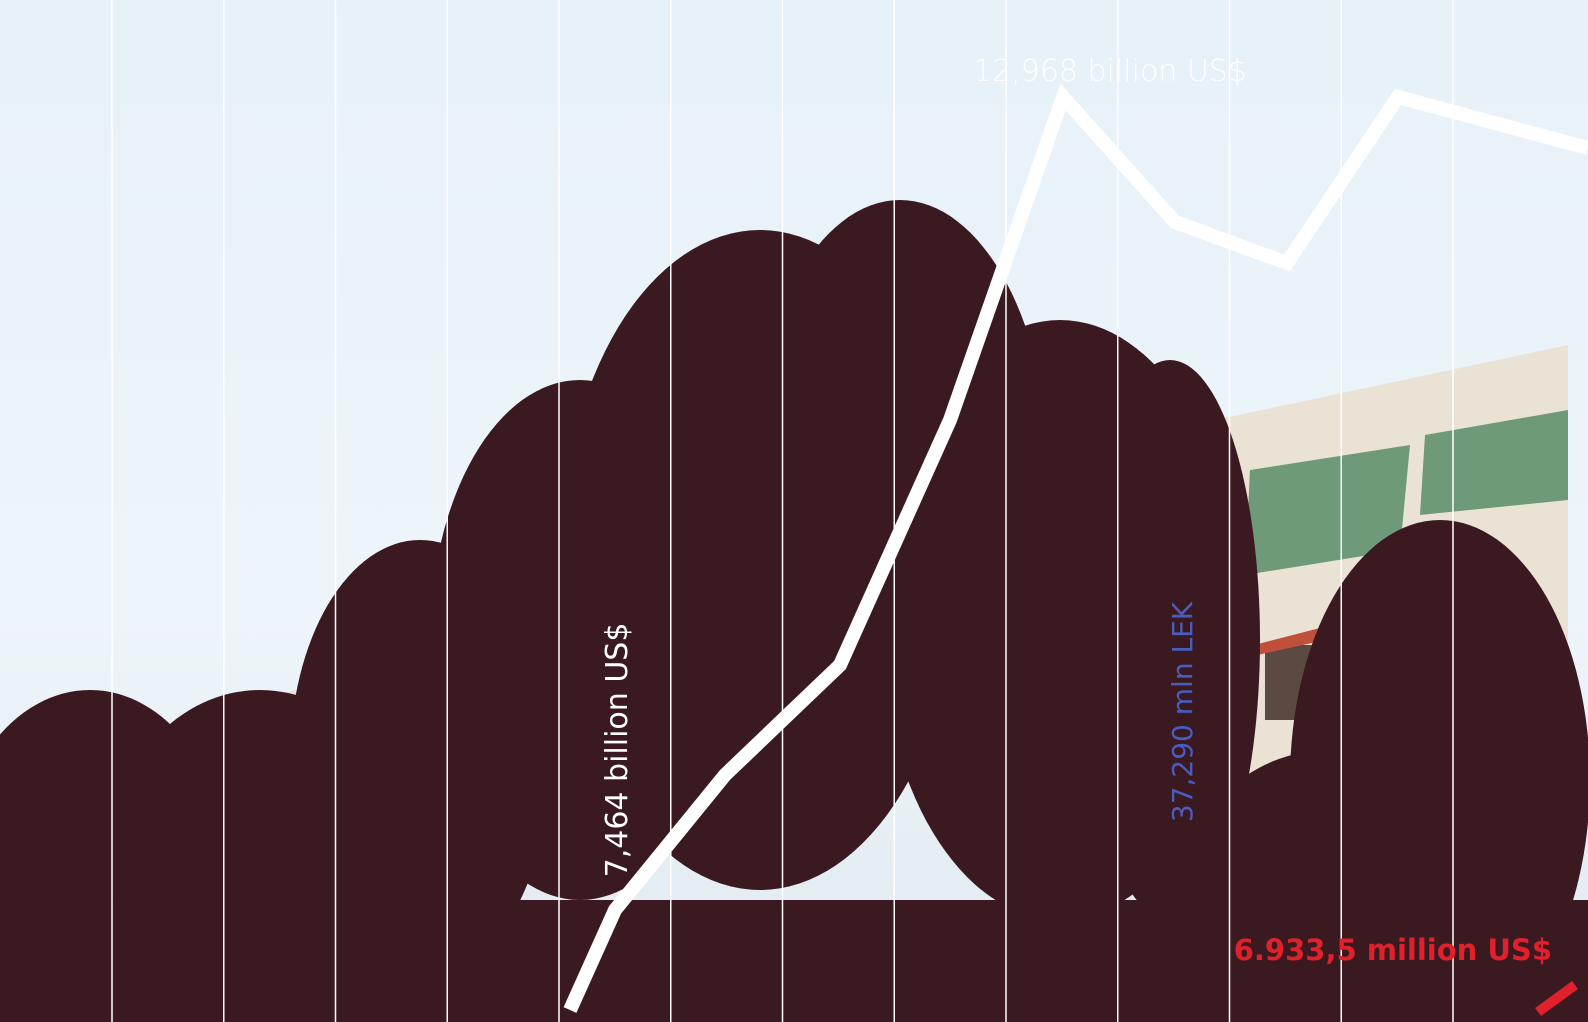 This screenshot has height=1022, width=1588. What do you see at coordinates (1556, 998) in the screenshot?
I see `red-line` at bounding box center [1556, 998].